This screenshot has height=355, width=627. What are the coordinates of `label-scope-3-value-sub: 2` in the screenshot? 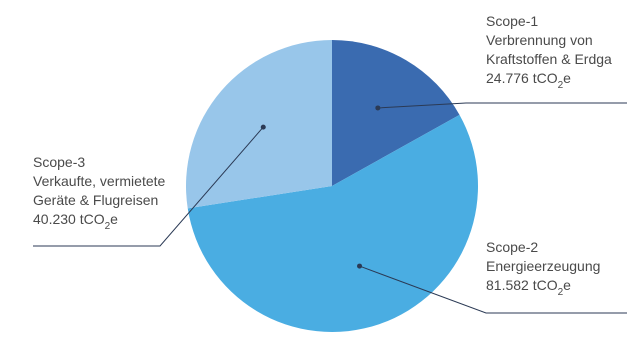 It's located at (107, 226).